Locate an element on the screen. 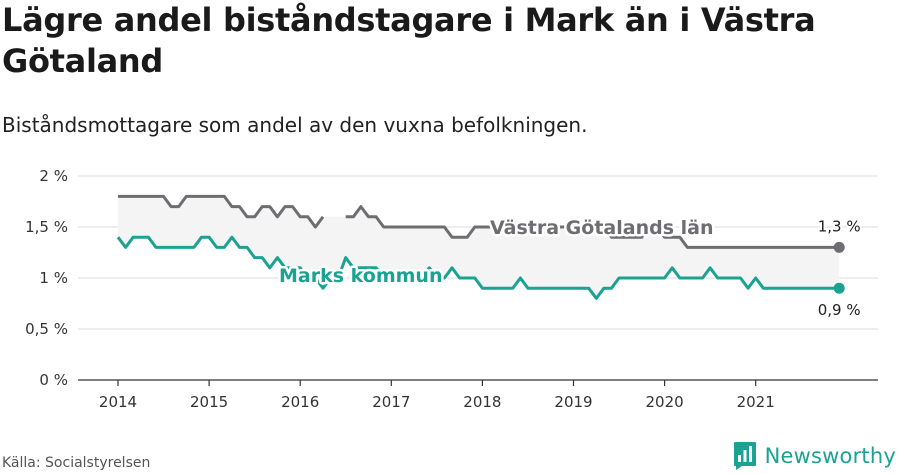  brand-logo: Newsworthy is located at coordinates (814, 456).